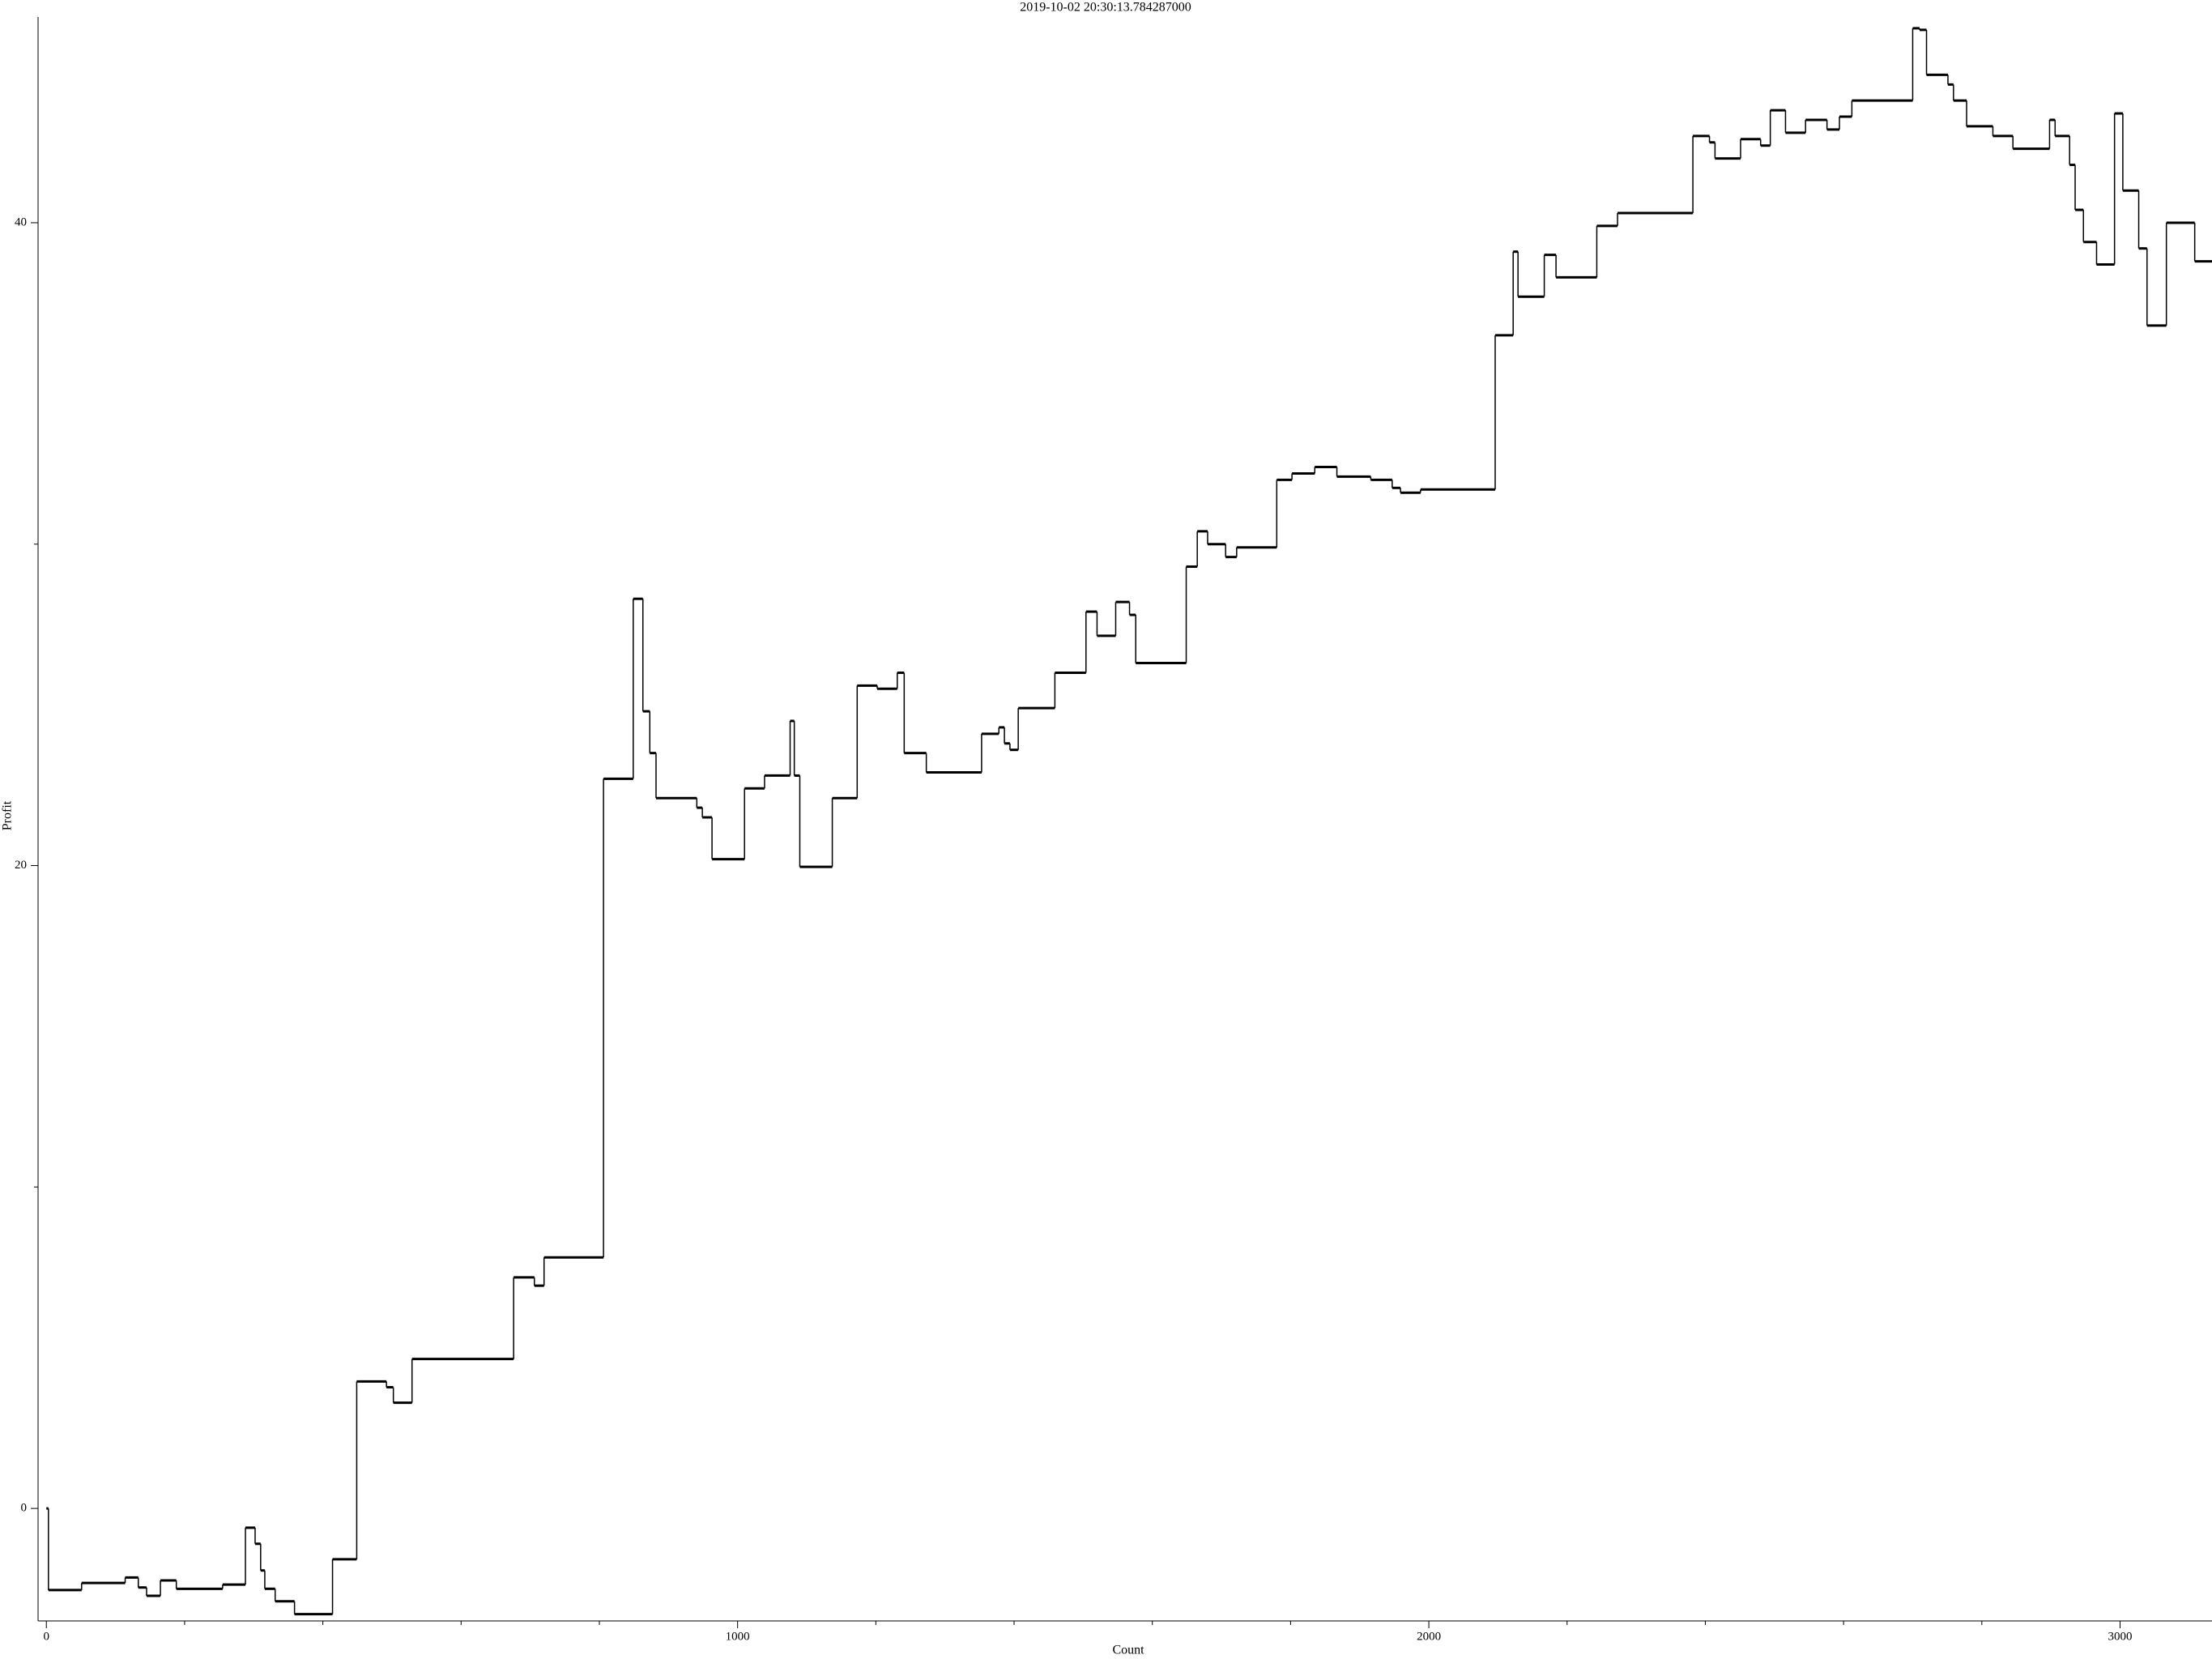 The height and width of the screenshot is (1659, 2212). Describe the element at coordinates (1105, 8) in the screenshot. I see `chart-title: 2019-10-02 20:30:13.784287000` at that location.